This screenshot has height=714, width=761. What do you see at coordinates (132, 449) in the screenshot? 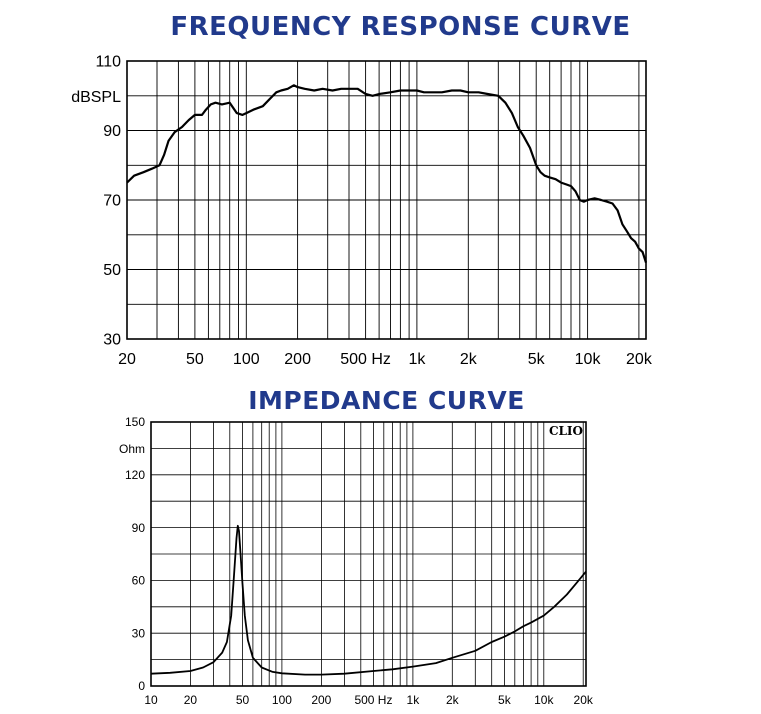
I see `y-axis-label: Ohm` at bounding box center [132, 449].